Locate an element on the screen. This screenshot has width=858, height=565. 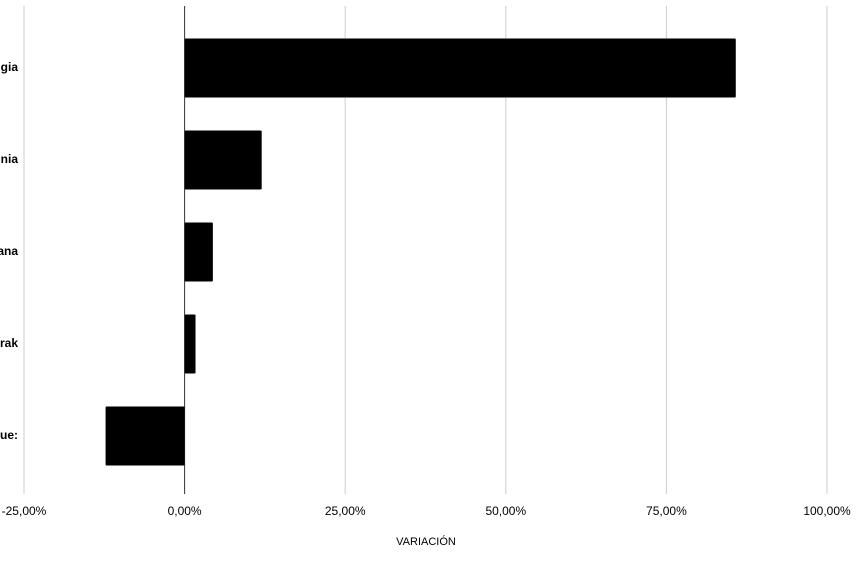
x-tick-label: 100,00% is located at coordinates (827, 511).